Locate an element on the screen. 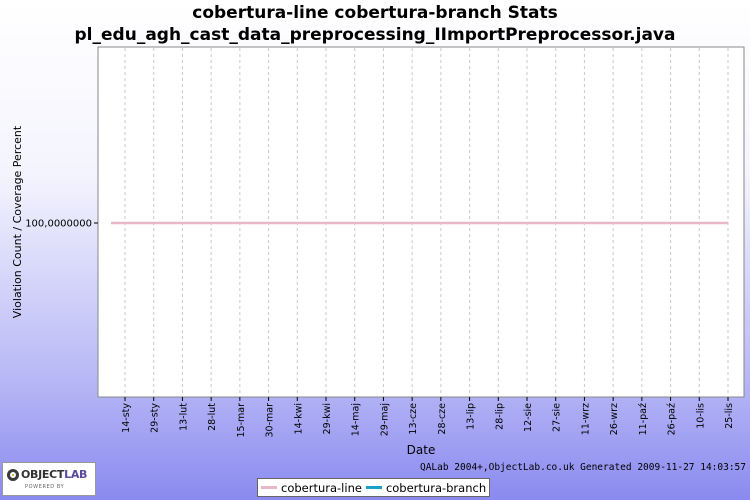 The height and width of the screenshot is (500, 750). x-tick-label: 13-lut is located at coordinates (183, 417).